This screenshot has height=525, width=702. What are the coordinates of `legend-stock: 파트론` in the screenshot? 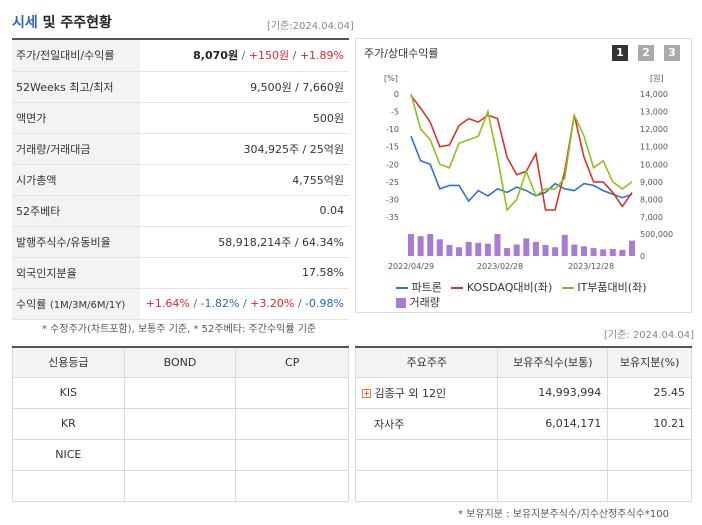 It's located at (419, 287).